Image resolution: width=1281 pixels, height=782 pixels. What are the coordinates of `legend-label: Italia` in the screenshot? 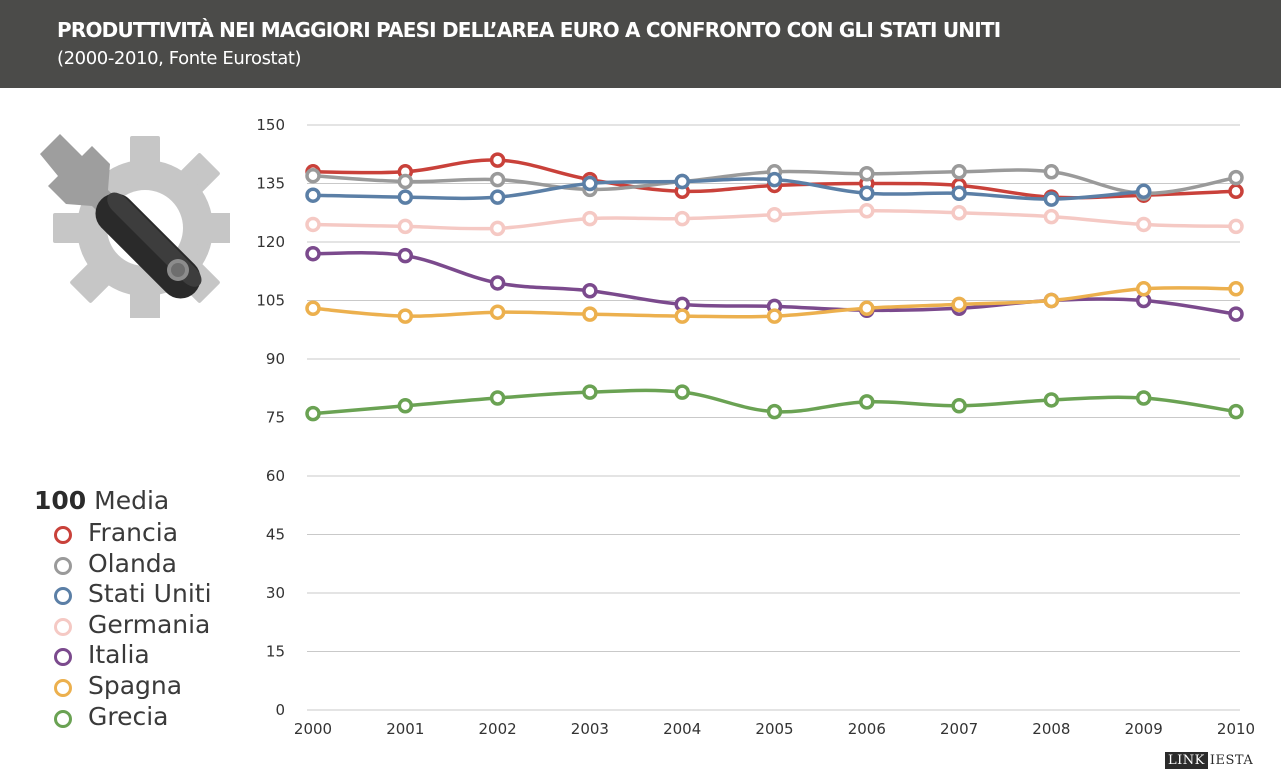 It's located at (119, 655).